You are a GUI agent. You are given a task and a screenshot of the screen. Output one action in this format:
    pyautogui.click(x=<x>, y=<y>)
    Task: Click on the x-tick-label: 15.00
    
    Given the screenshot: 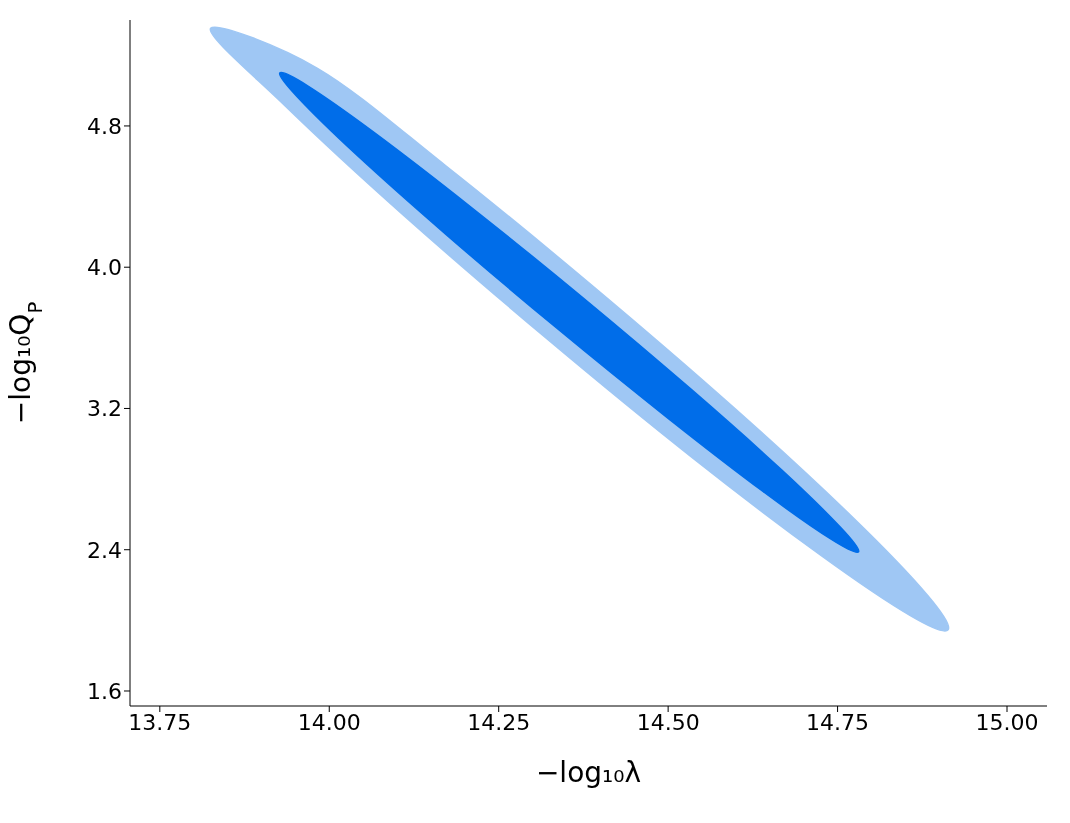 What is the action you would take?
    pyautogui.click(x=1007, y=722)
    